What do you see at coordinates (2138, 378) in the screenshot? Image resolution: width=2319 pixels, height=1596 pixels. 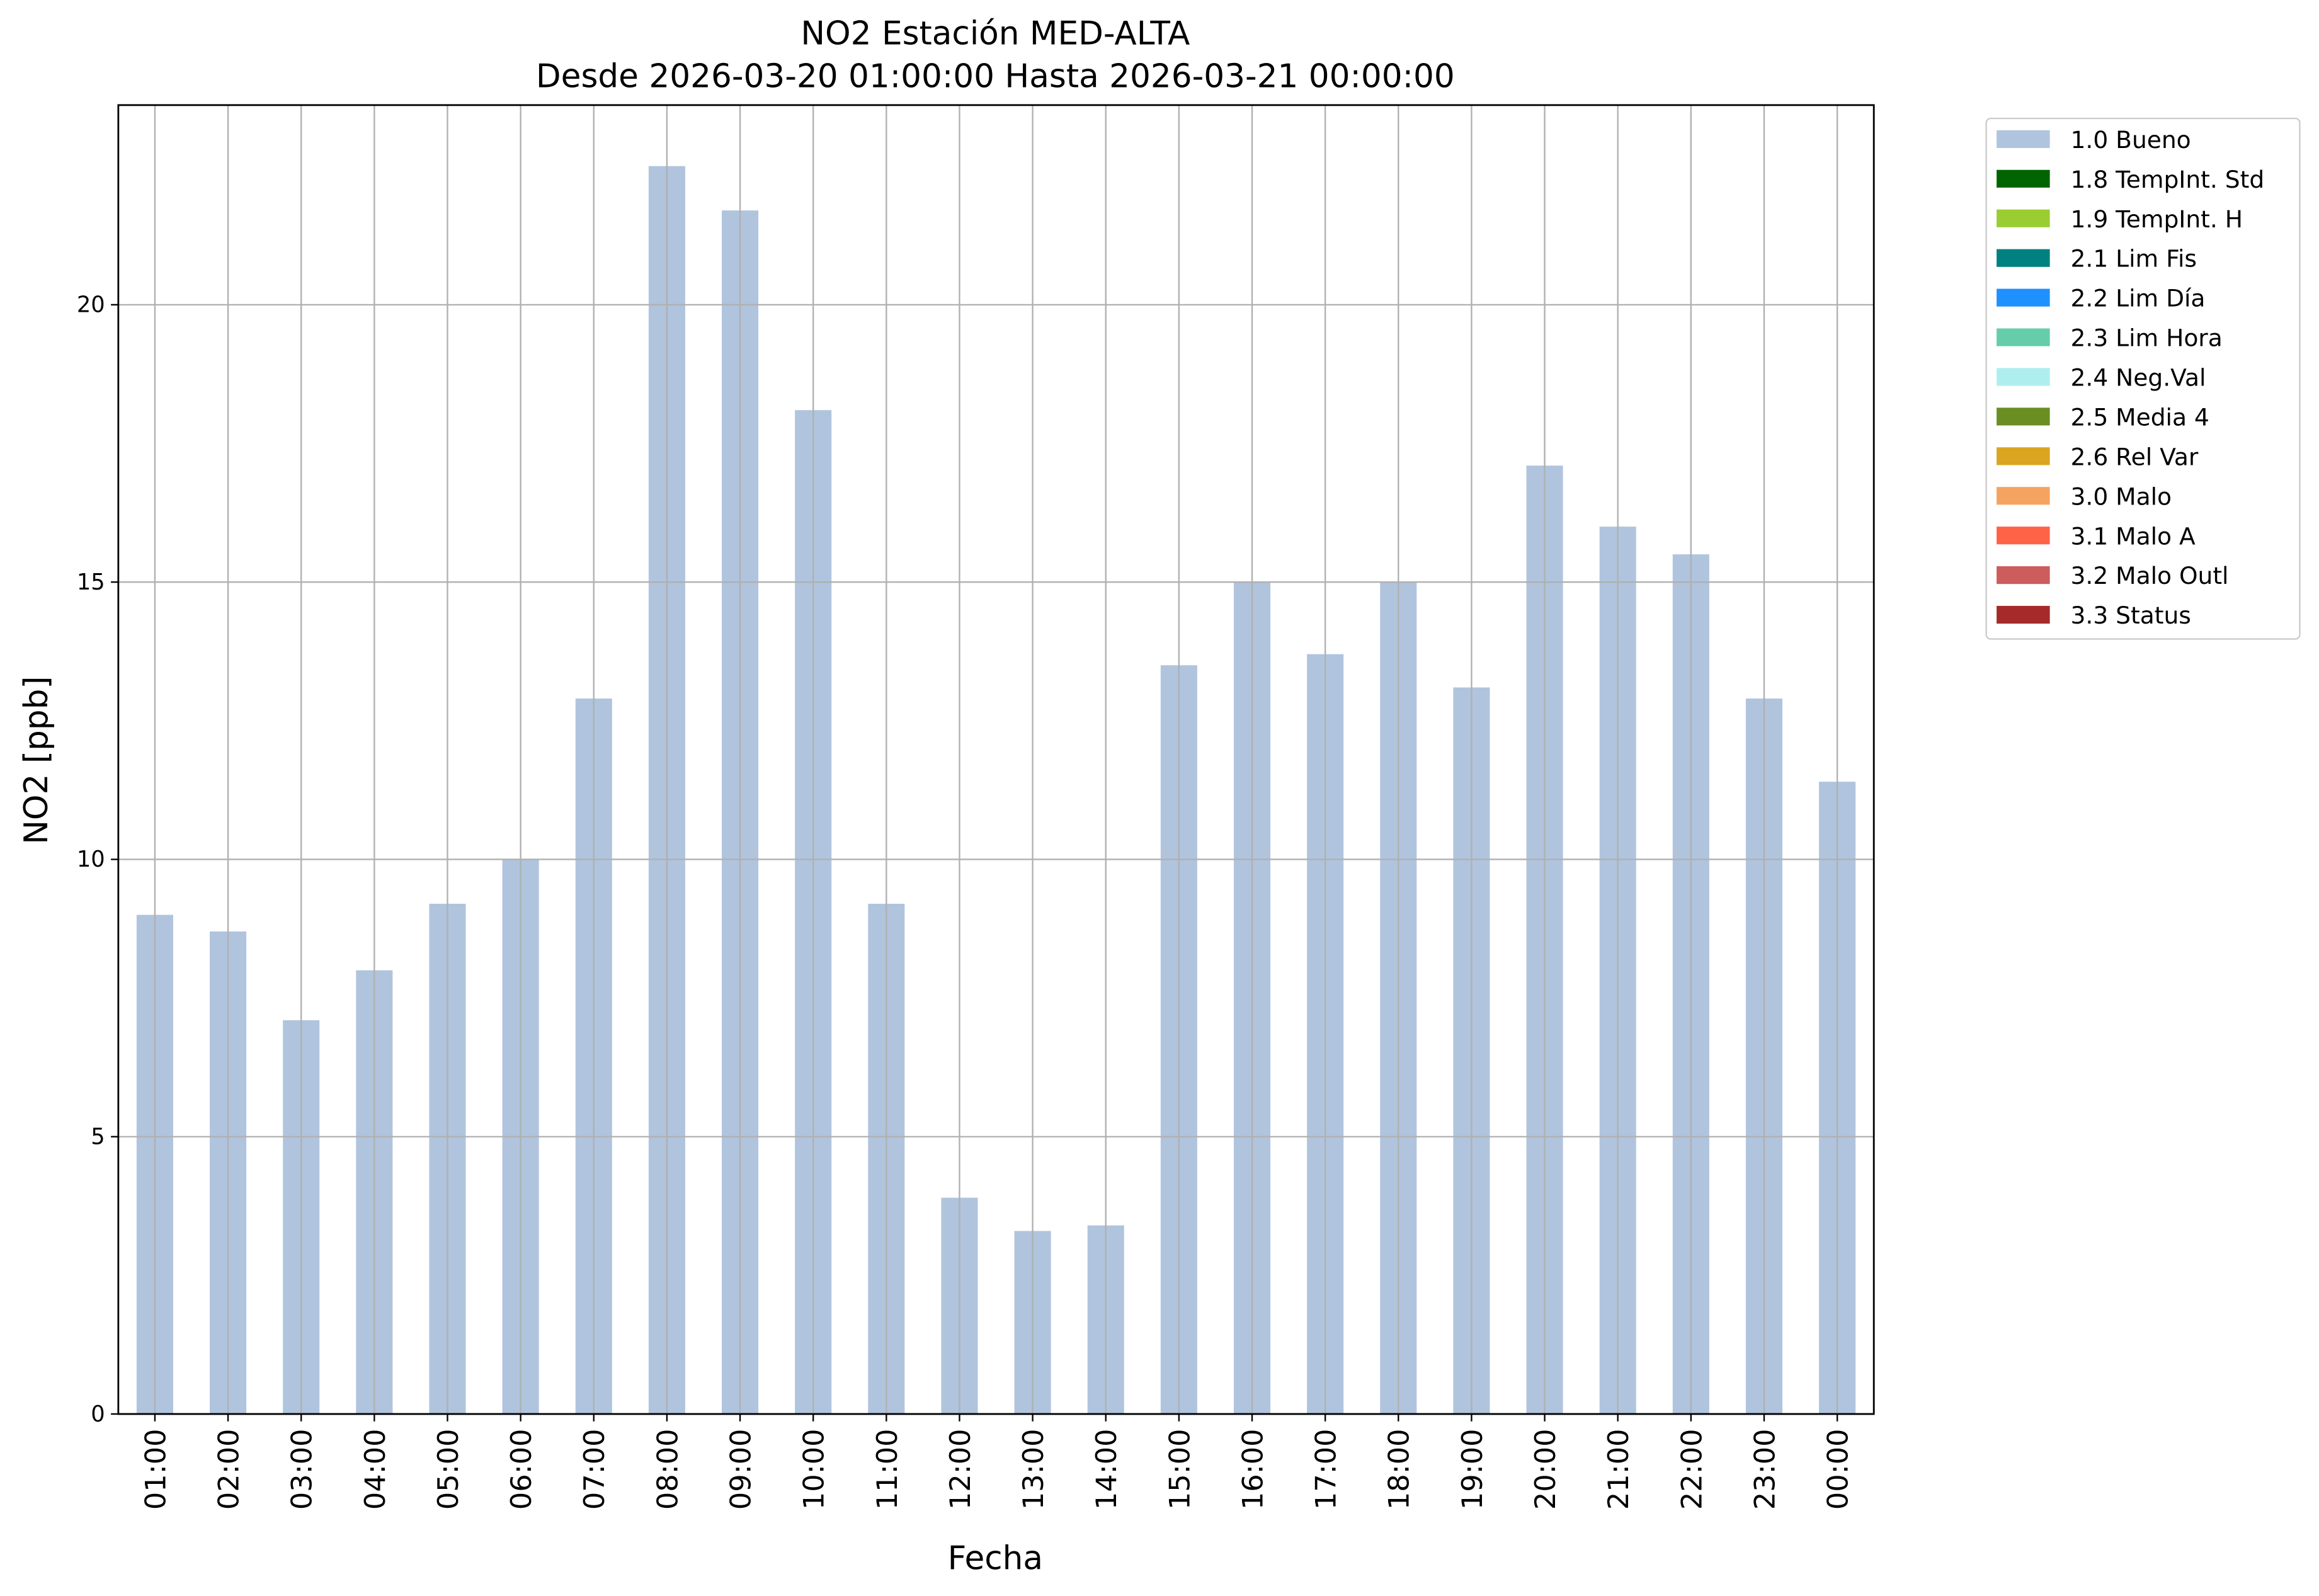 I see `legend-label: 2.4 Neg.Val` at bounding box center [2138, 378].